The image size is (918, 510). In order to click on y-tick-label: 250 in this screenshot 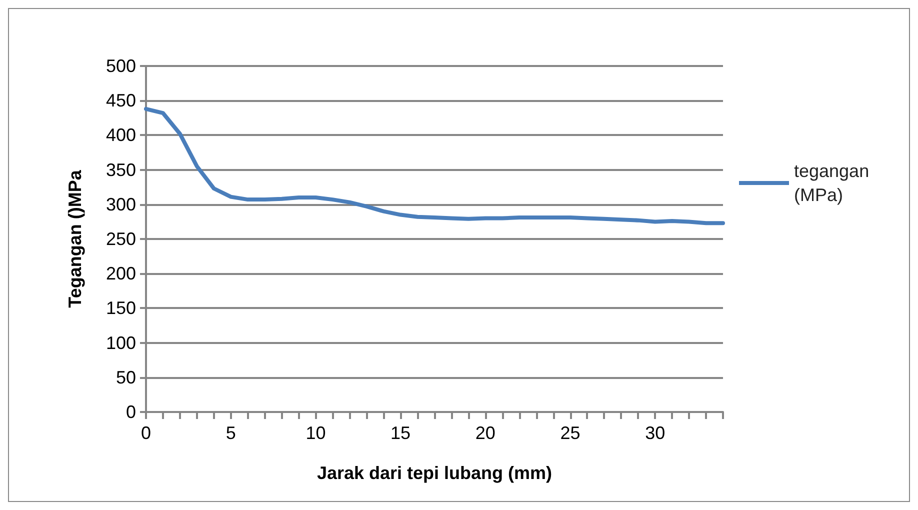, I will do `click(121, 239)`.